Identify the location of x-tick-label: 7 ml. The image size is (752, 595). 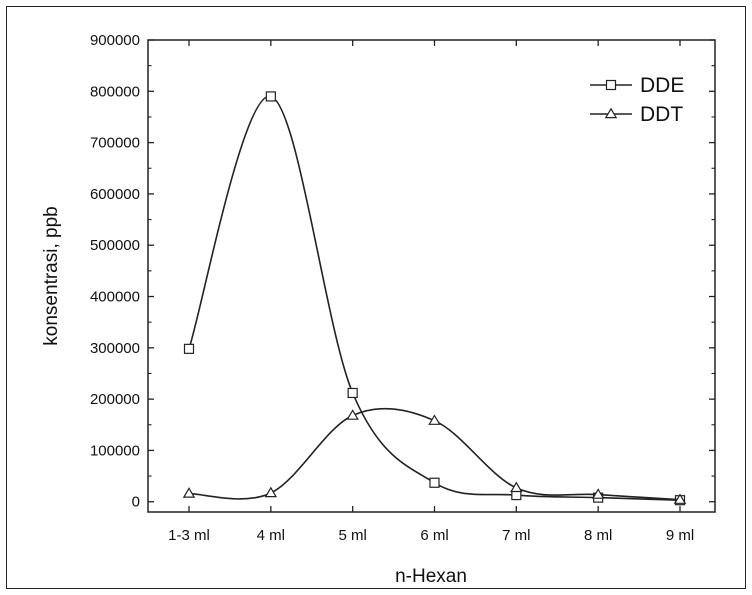
(516, 535).